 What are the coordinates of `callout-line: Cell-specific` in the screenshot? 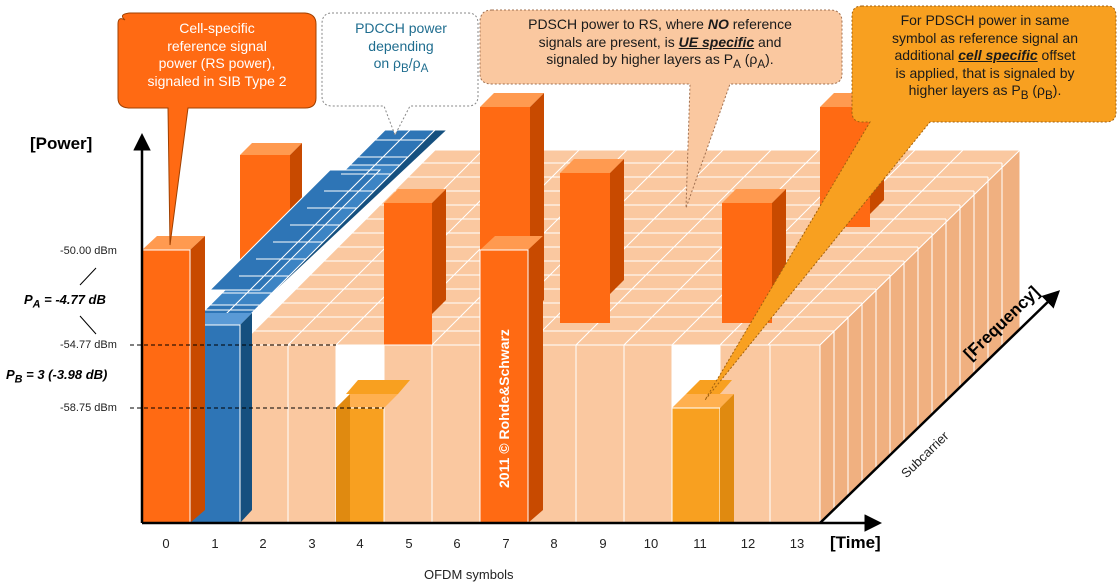 It's located at (217, 28).